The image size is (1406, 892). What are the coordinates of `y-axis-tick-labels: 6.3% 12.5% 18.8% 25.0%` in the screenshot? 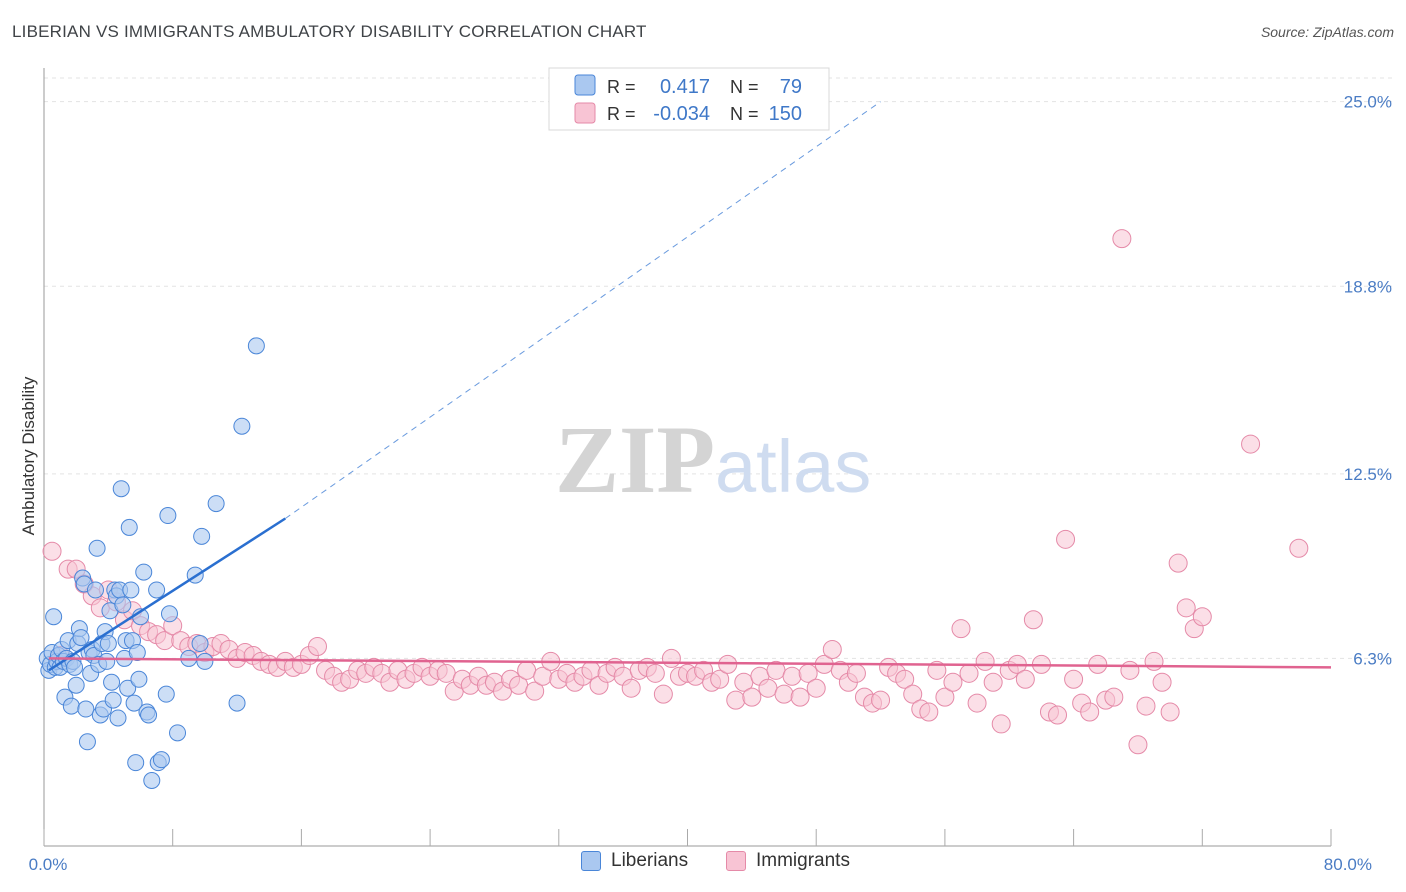 It's located at (1368, 381).